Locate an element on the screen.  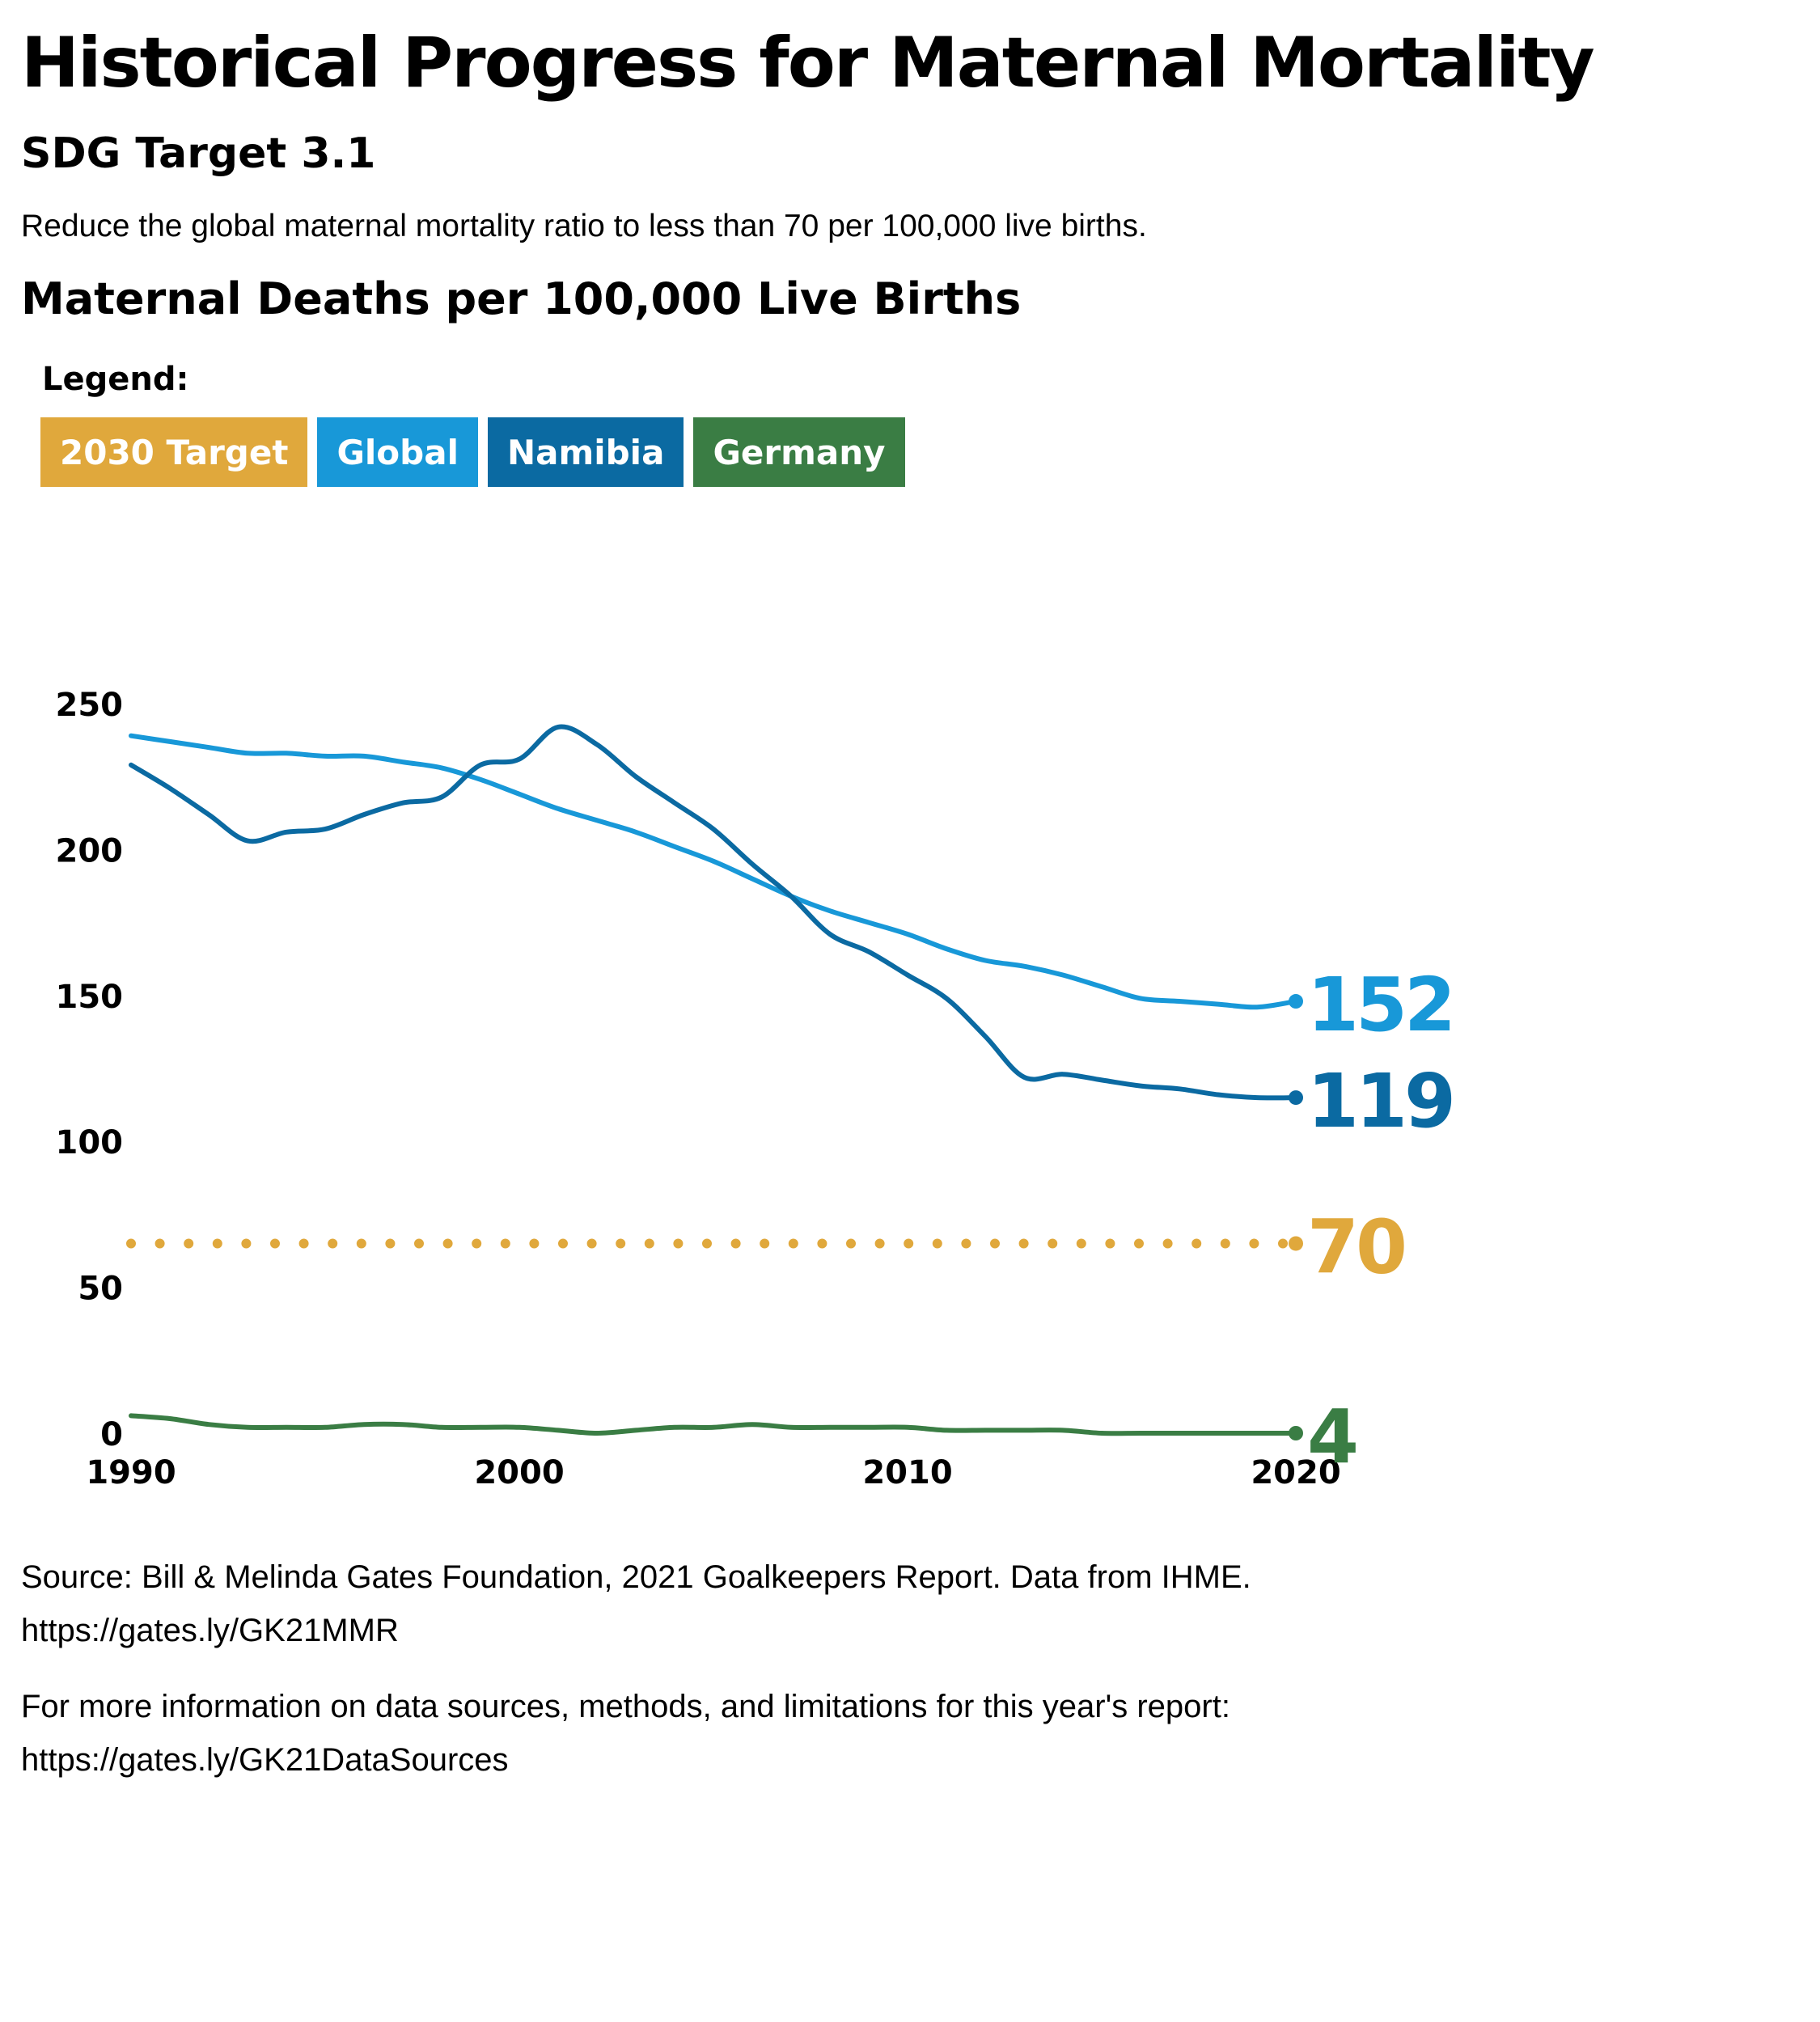
source-link: https://gates.ly/GK21MMR is located at coordinates (210, 1630).